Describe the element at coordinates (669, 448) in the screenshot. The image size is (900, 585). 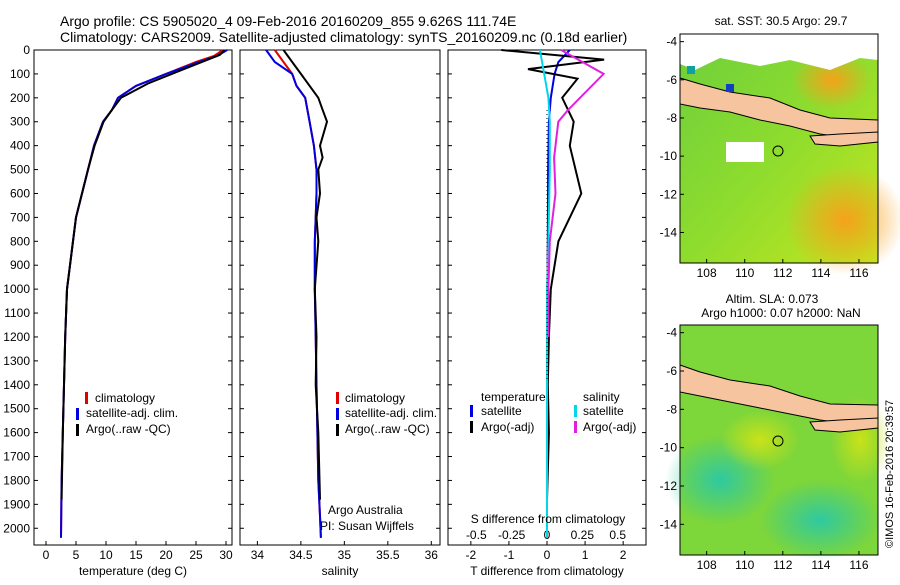
I see `map-y-tick-label: -10` at that location.